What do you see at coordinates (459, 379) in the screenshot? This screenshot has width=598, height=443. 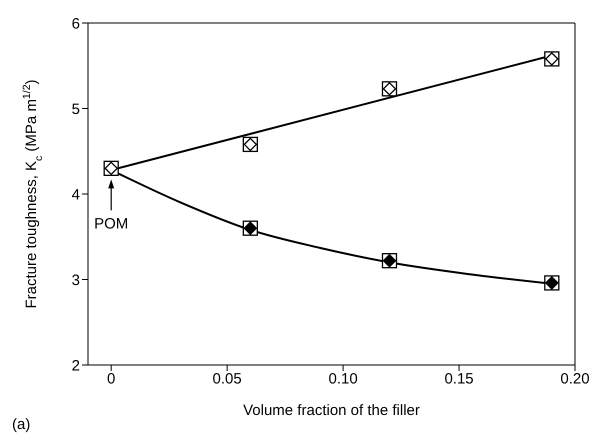 I see `x-tick-label: 0.15` at bounding box center [459, 379].